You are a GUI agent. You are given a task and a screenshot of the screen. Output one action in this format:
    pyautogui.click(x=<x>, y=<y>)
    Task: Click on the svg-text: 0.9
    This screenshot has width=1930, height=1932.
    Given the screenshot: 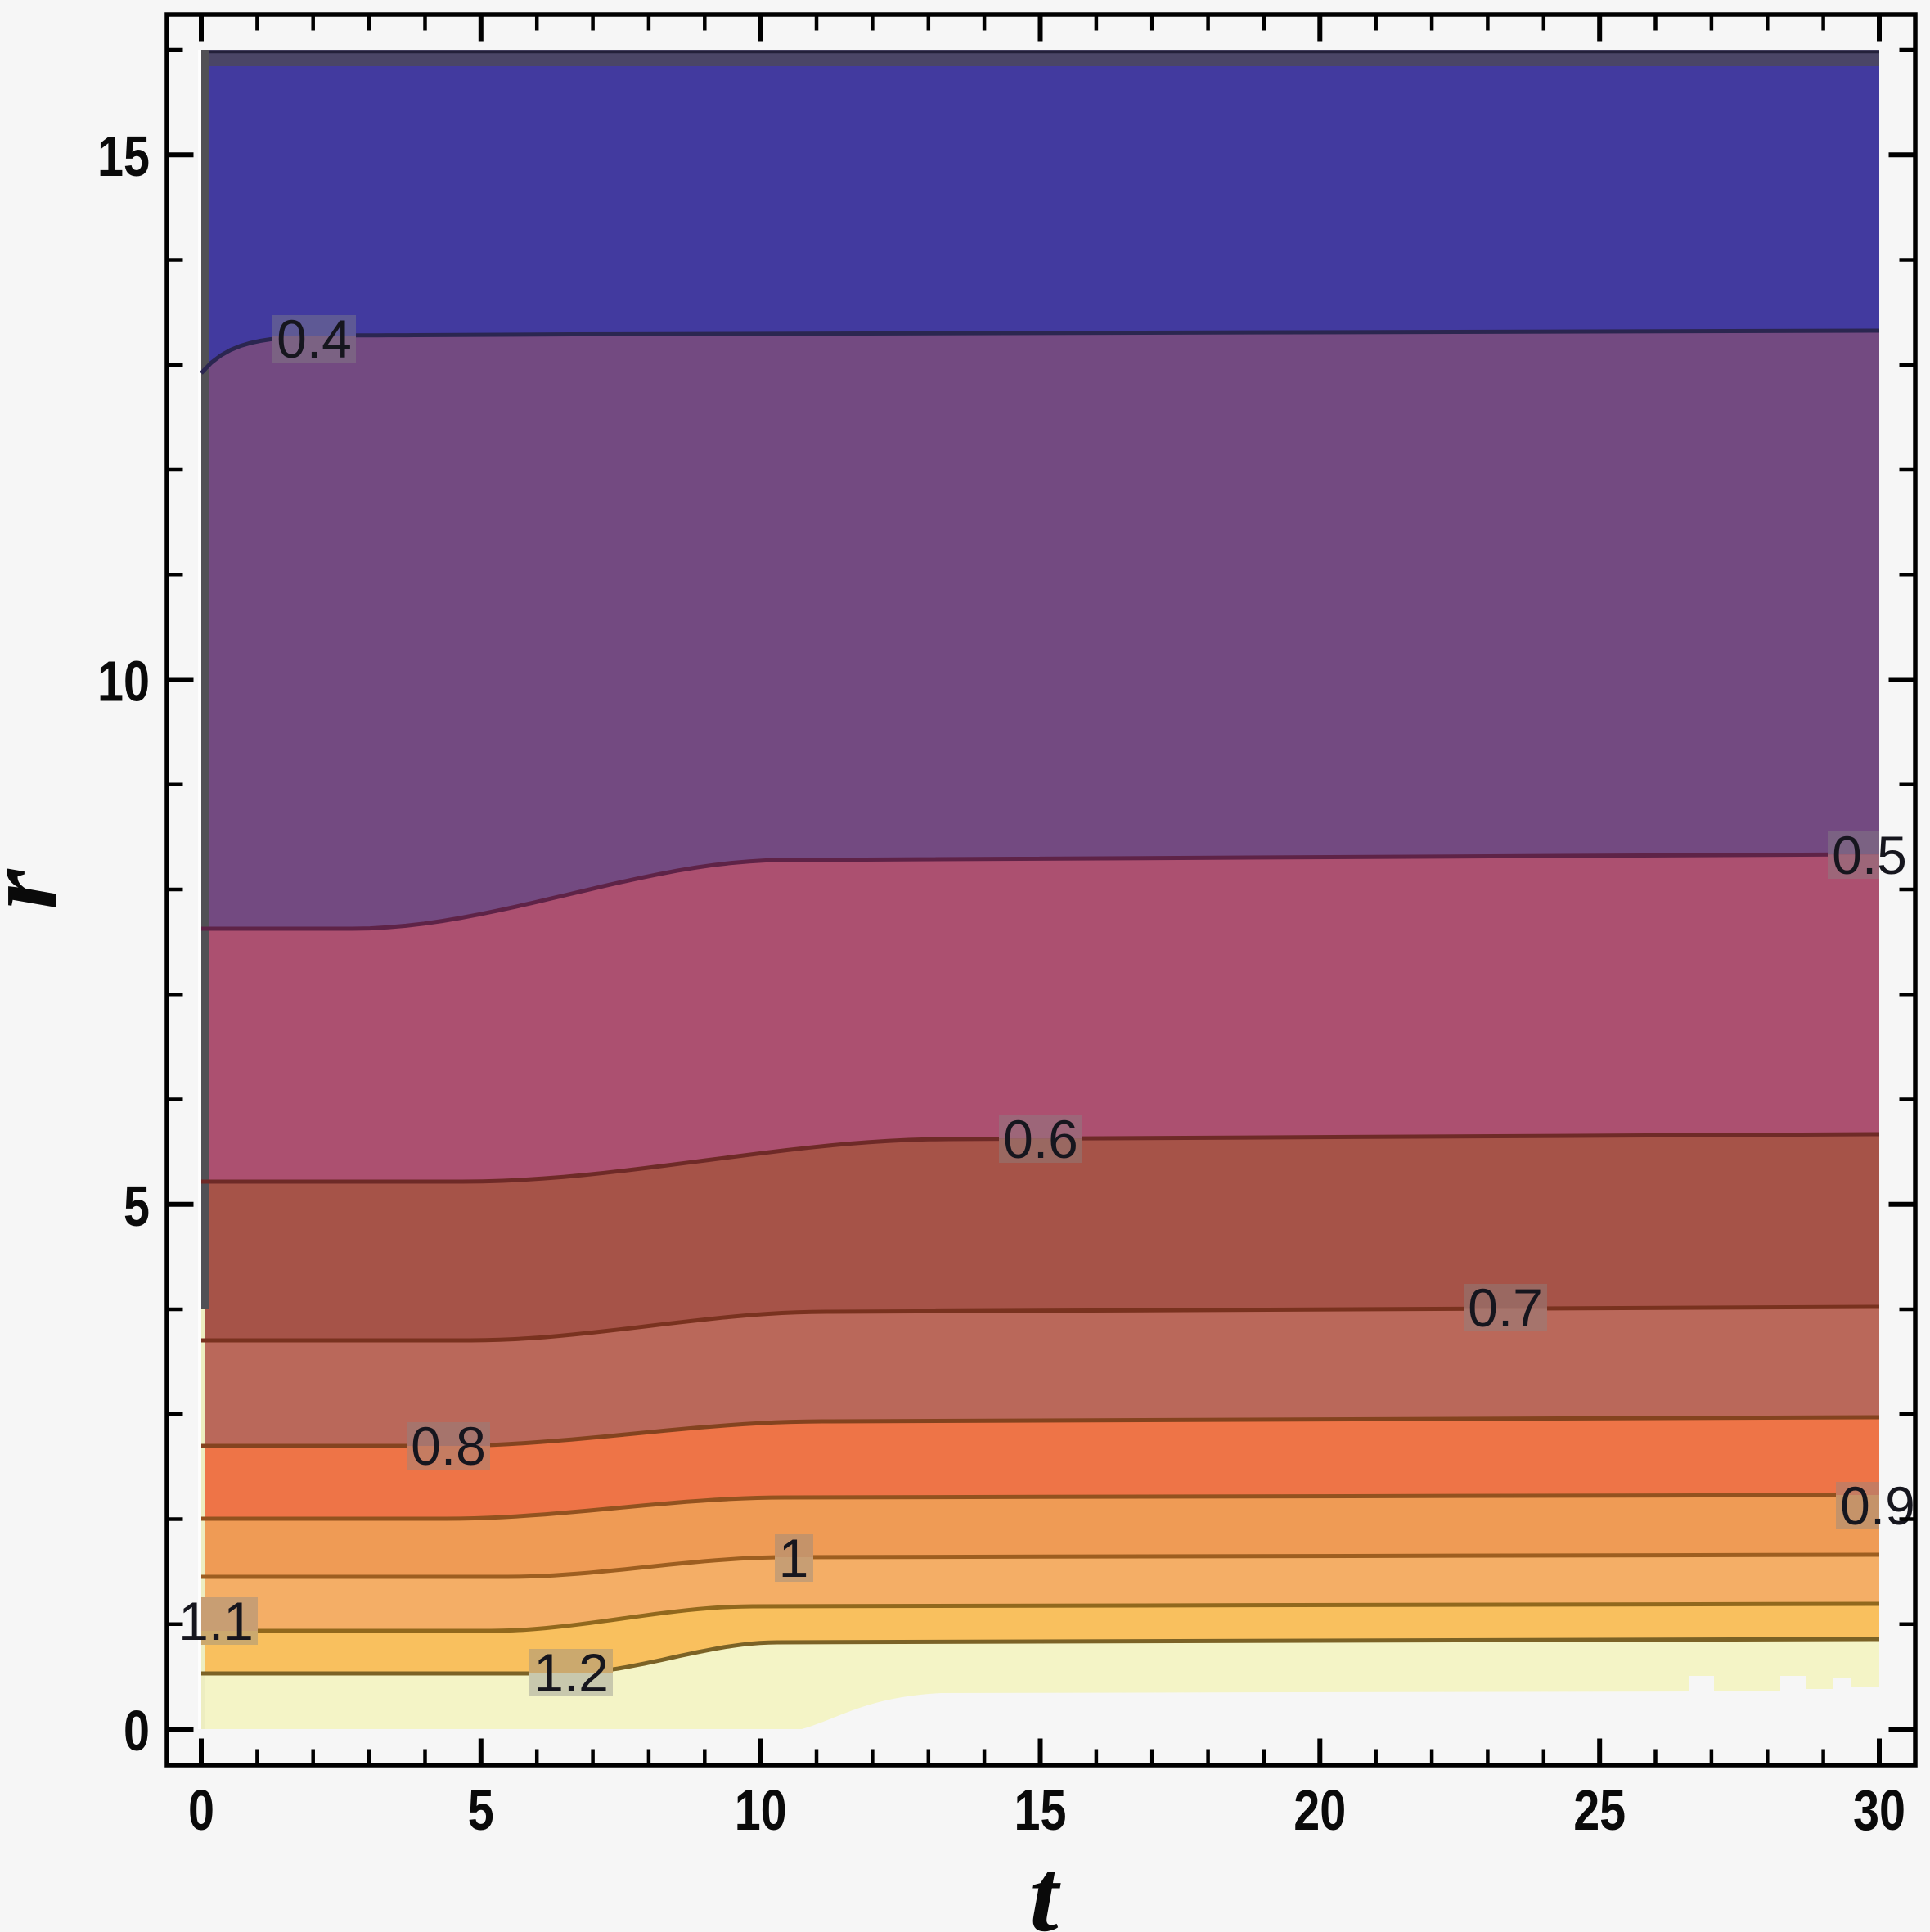 What is the action you would take?
    pyautogui.click(x=1878, y=1505)
    